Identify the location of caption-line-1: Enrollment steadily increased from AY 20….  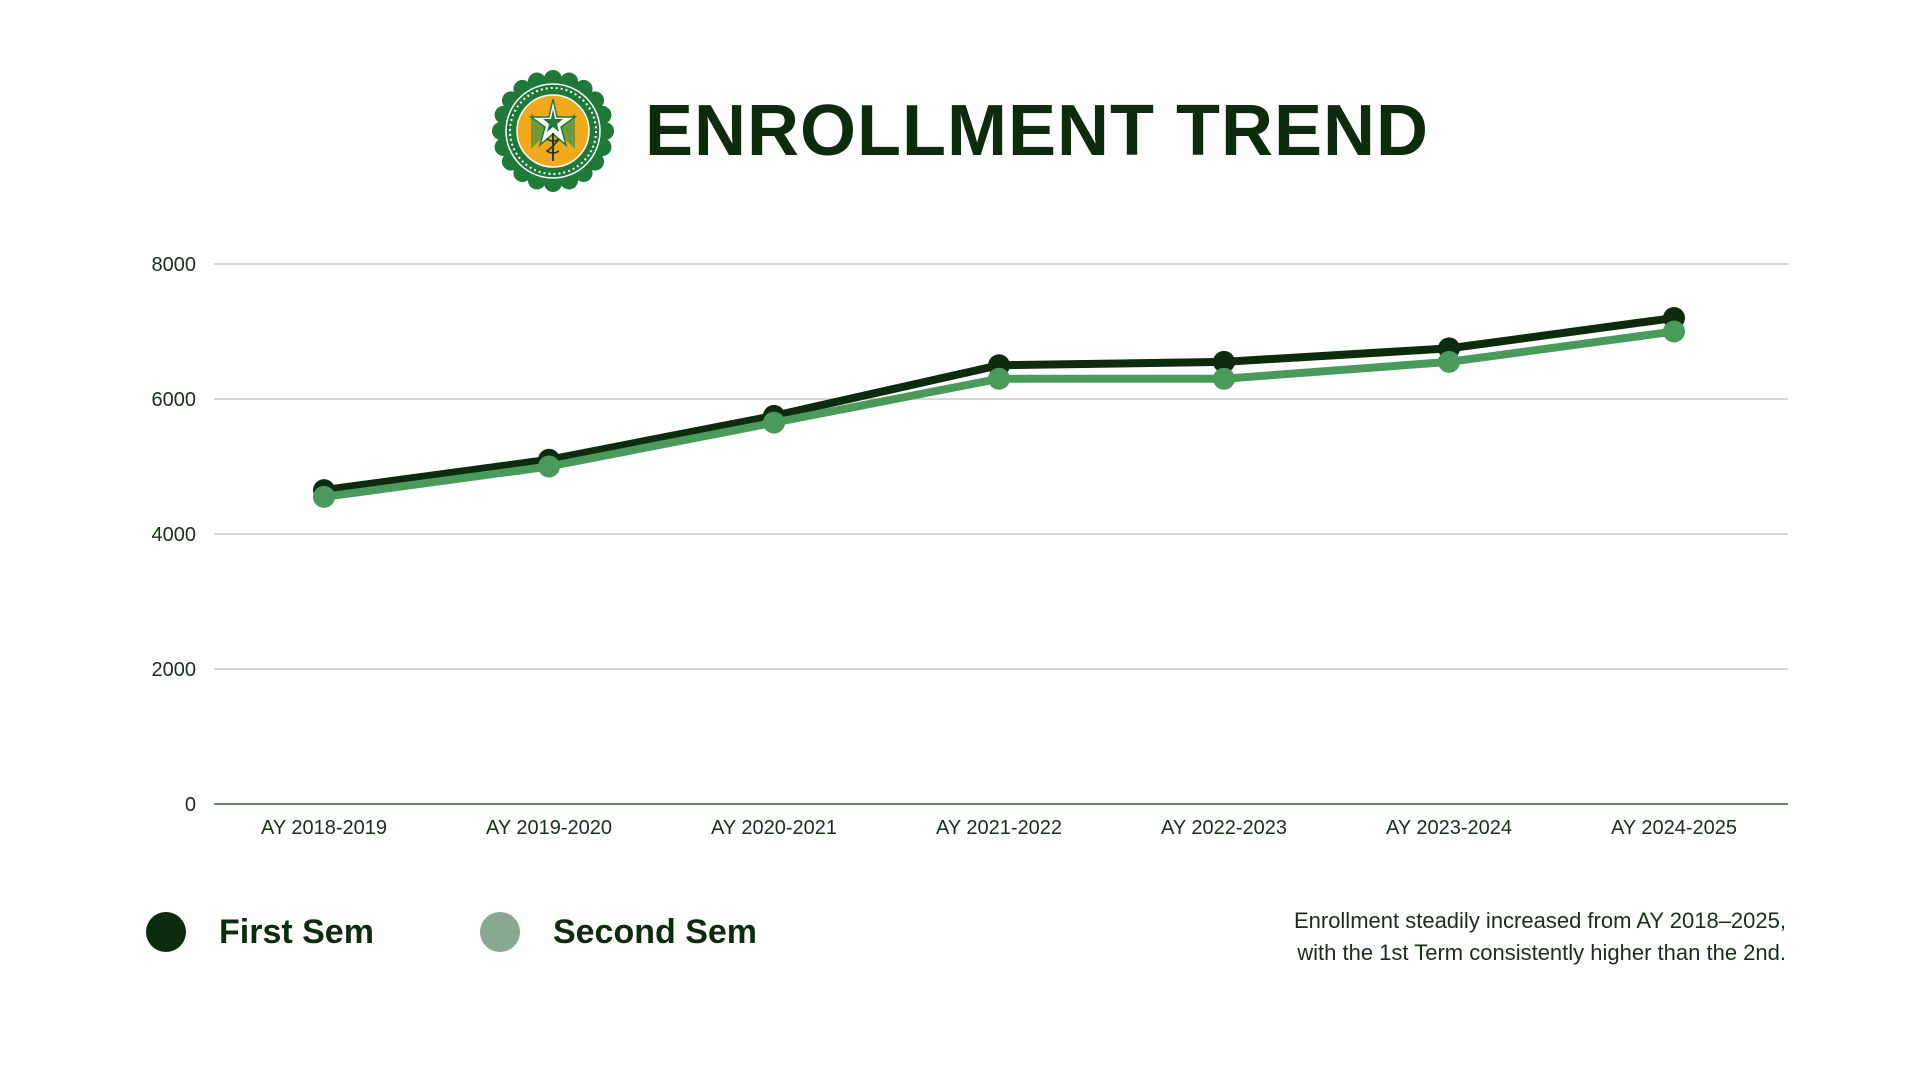
(1539, 920).